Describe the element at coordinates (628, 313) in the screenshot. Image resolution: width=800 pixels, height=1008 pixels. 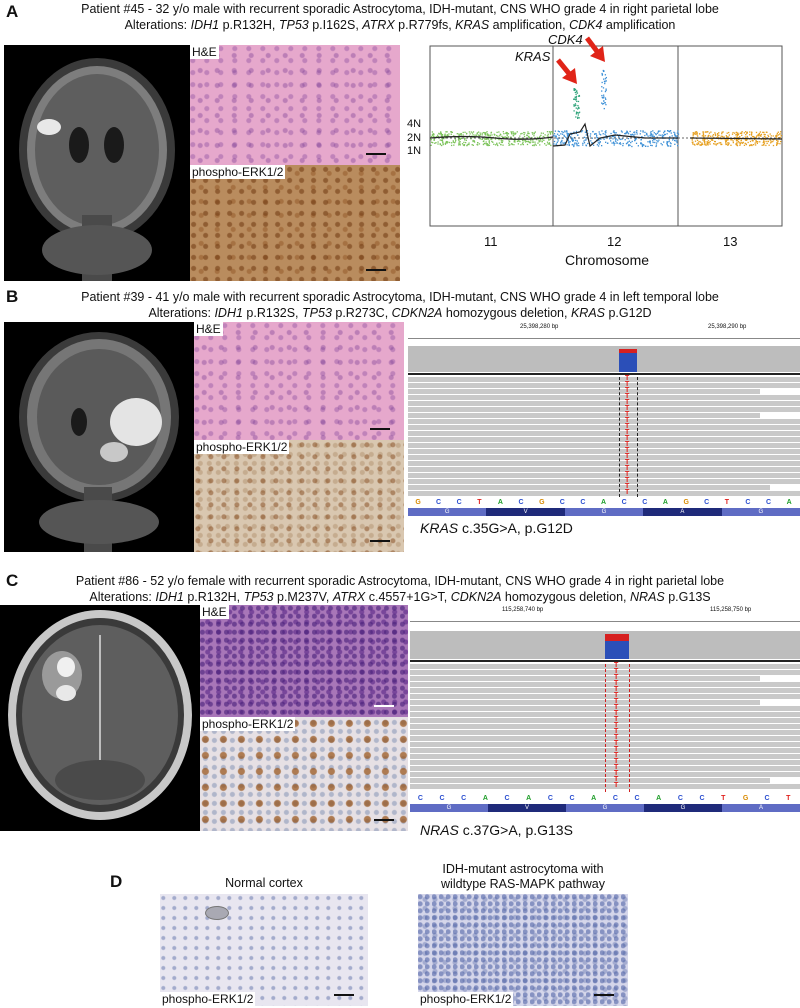
I see `change: p.G12D` at that location.